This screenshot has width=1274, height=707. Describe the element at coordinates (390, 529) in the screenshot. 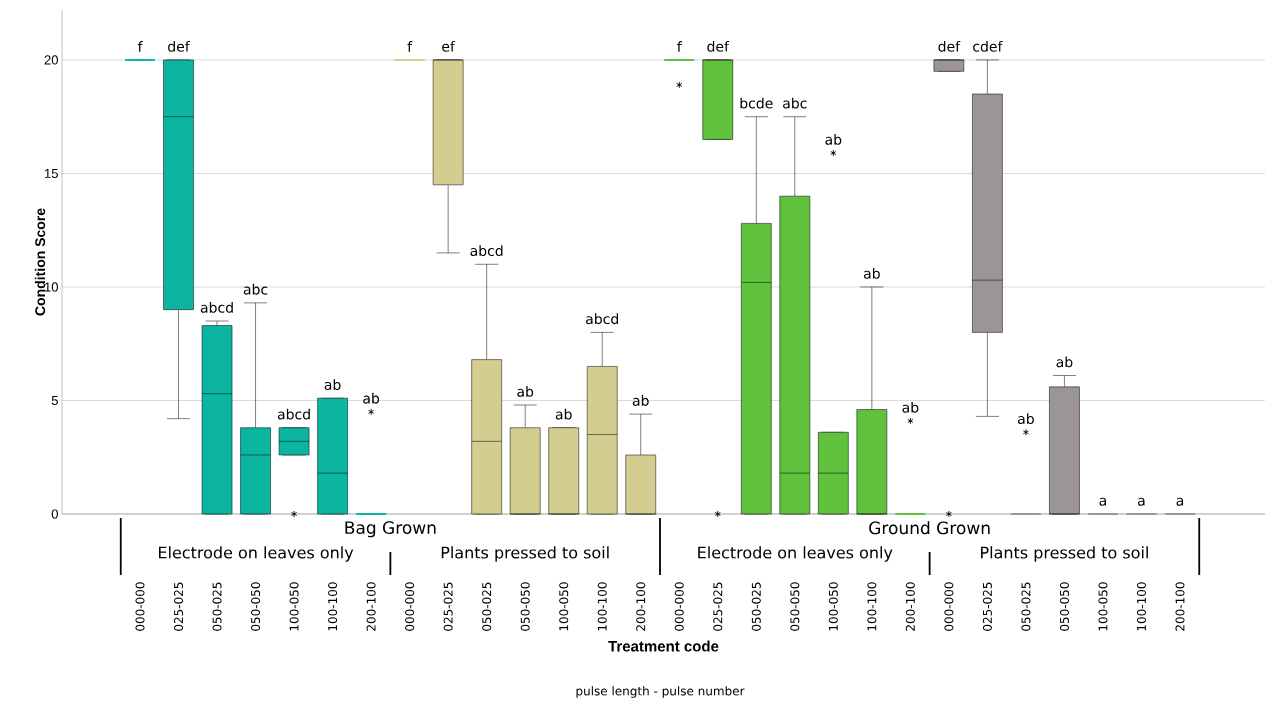

I see `text: Bag Grown` at that location.